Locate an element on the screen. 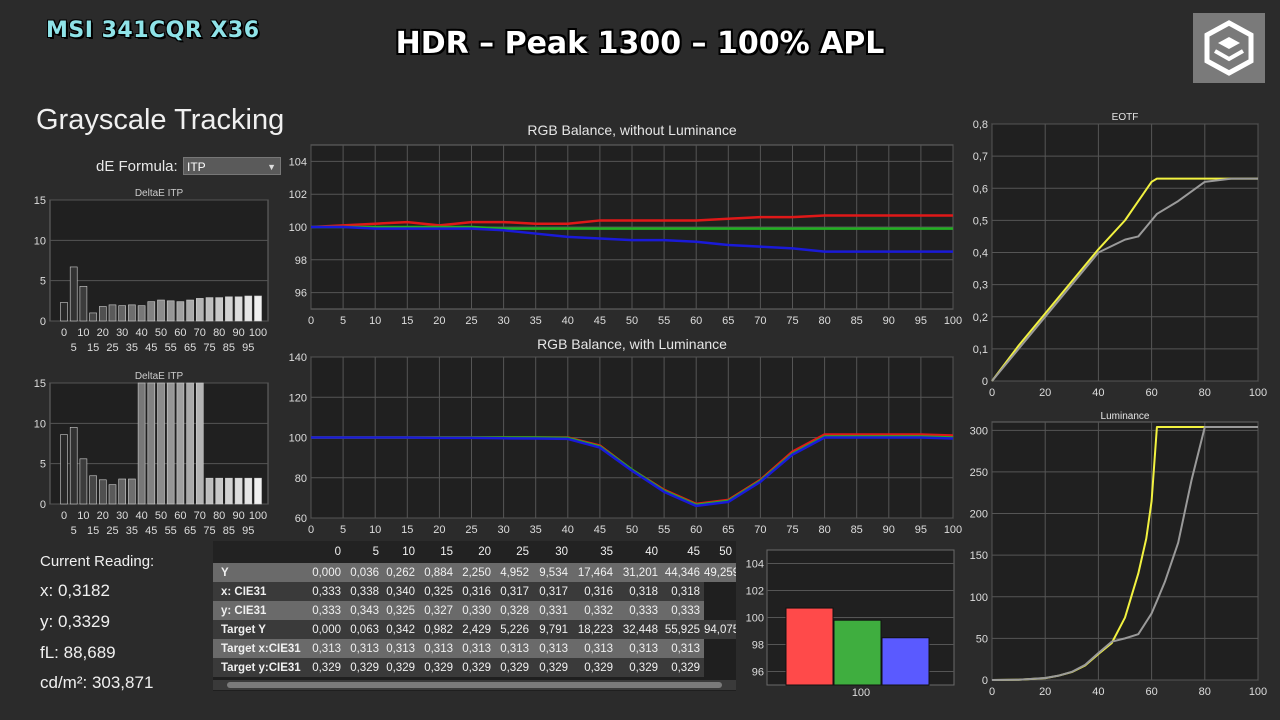 The width and height of the screenshot is (1280, 720). table-cell: 0,318 is located at coordinates (683, 591).